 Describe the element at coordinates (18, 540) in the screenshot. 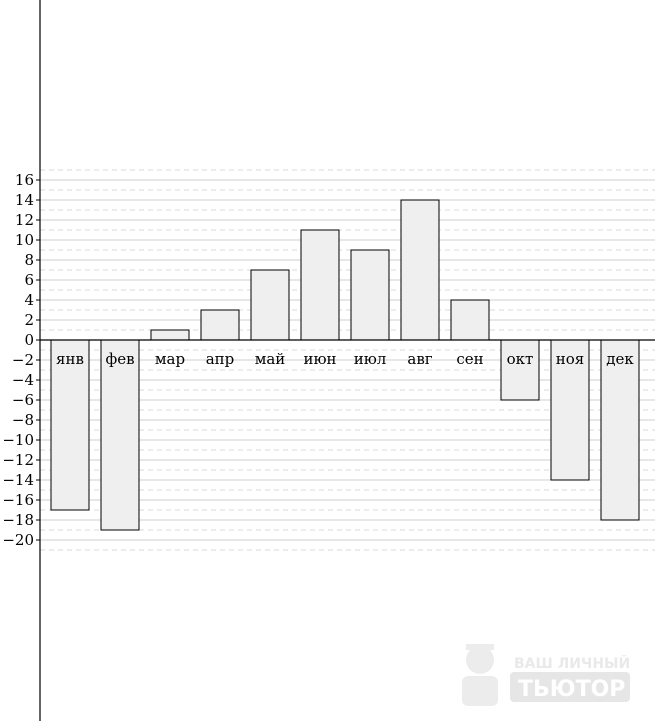

I see `y-tick-label: −20` at that location.